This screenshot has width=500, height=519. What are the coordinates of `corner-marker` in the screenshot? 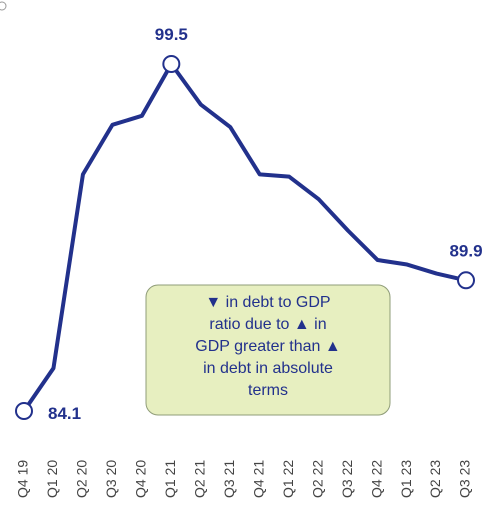 It's located at (3, 6).